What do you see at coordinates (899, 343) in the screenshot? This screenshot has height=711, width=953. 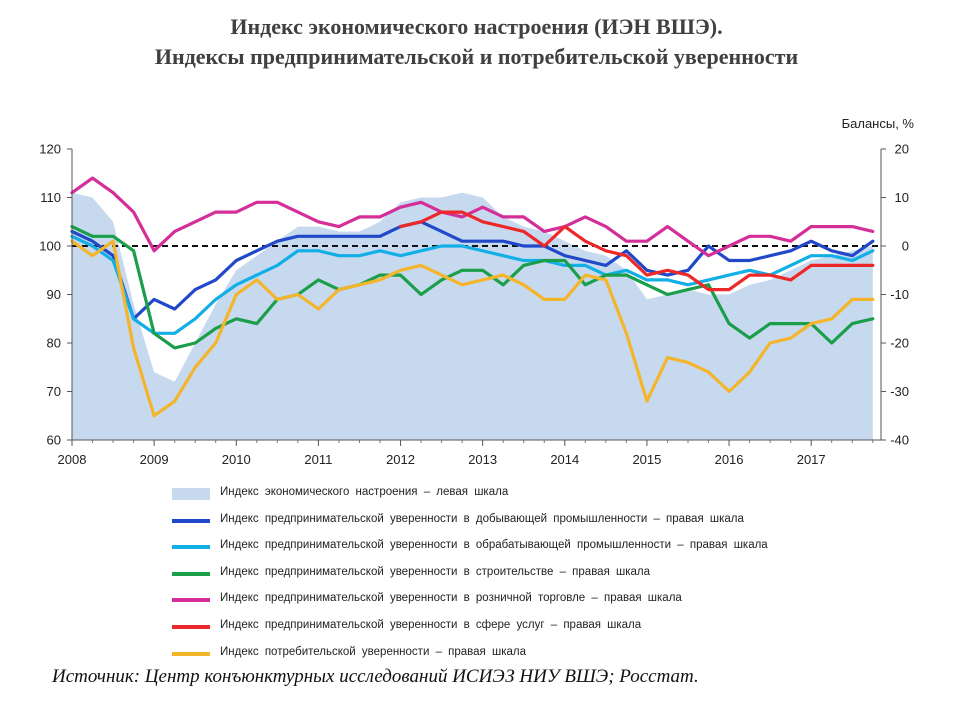 I see `right-tick-label: -20` at bounding box center [899, 343].